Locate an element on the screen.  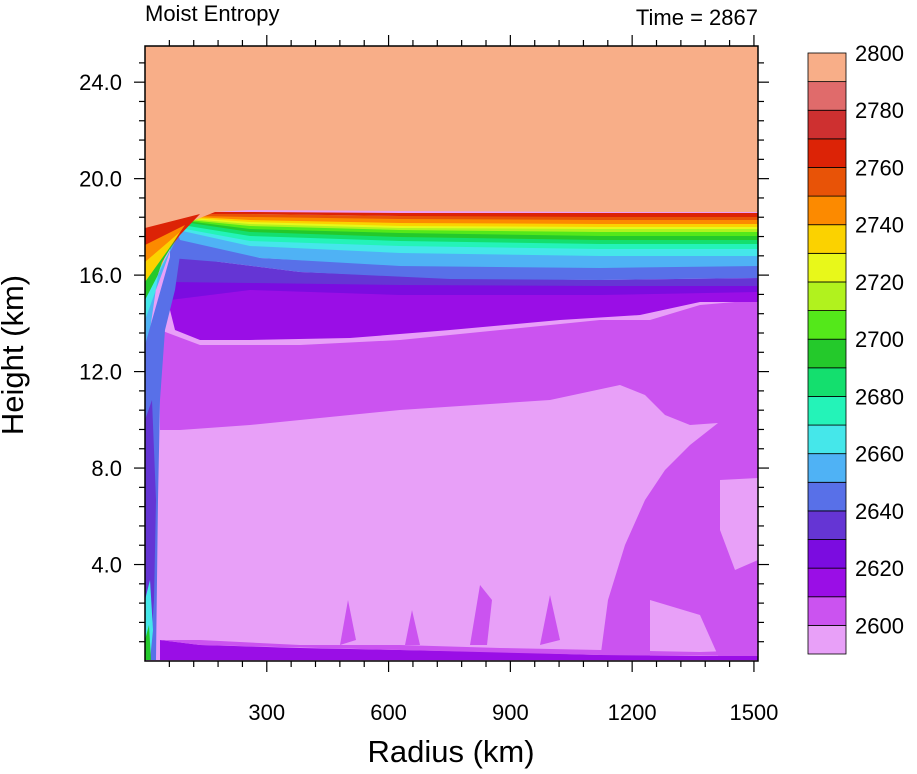
y-tick-label: 24.0 is located at coordinates (100, 82).